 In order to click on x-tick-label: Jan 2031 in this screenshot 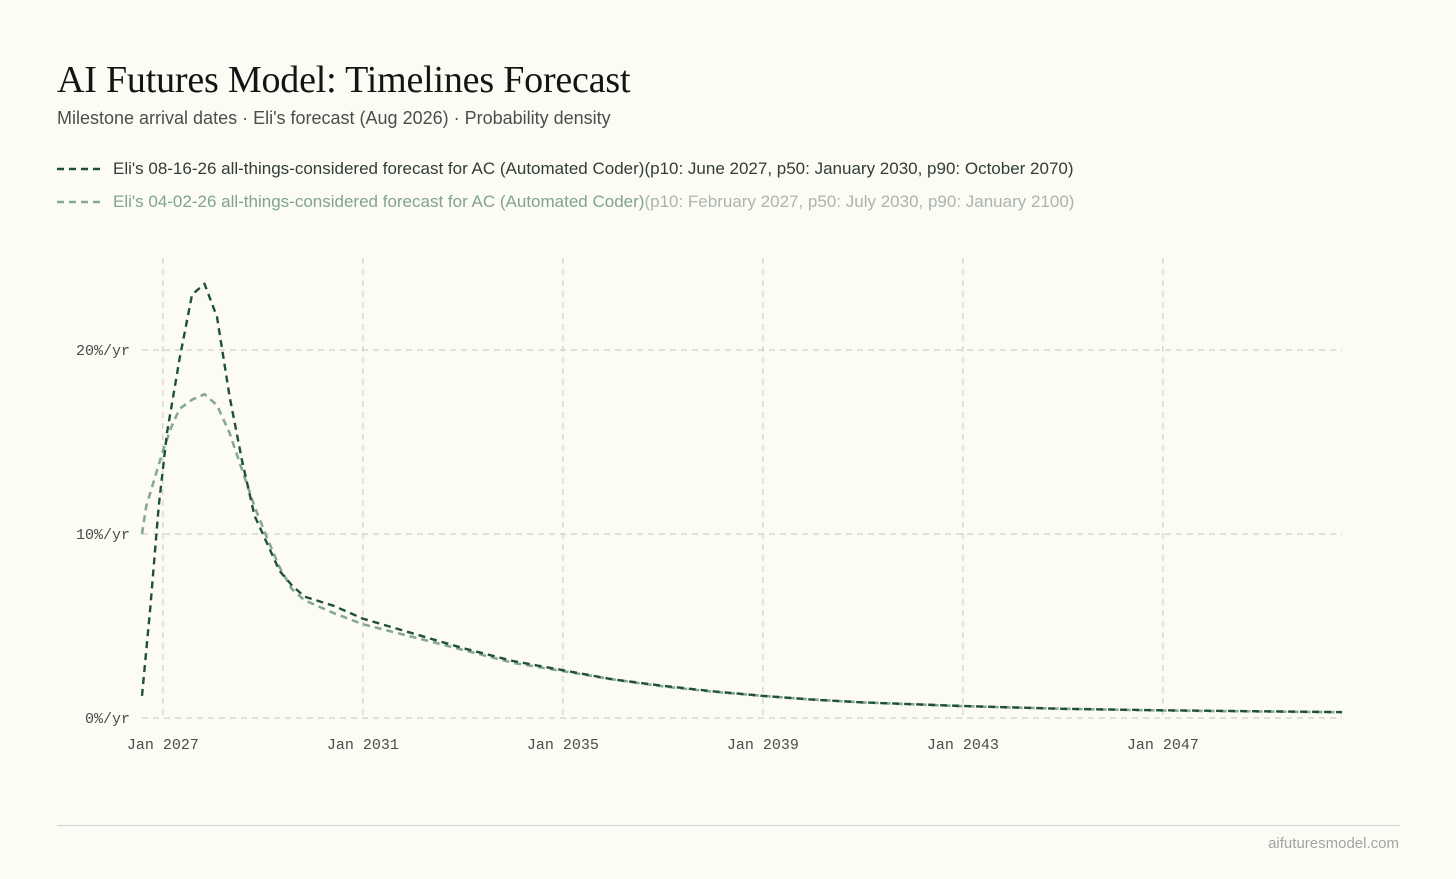, I will do `click(363, 745)`.